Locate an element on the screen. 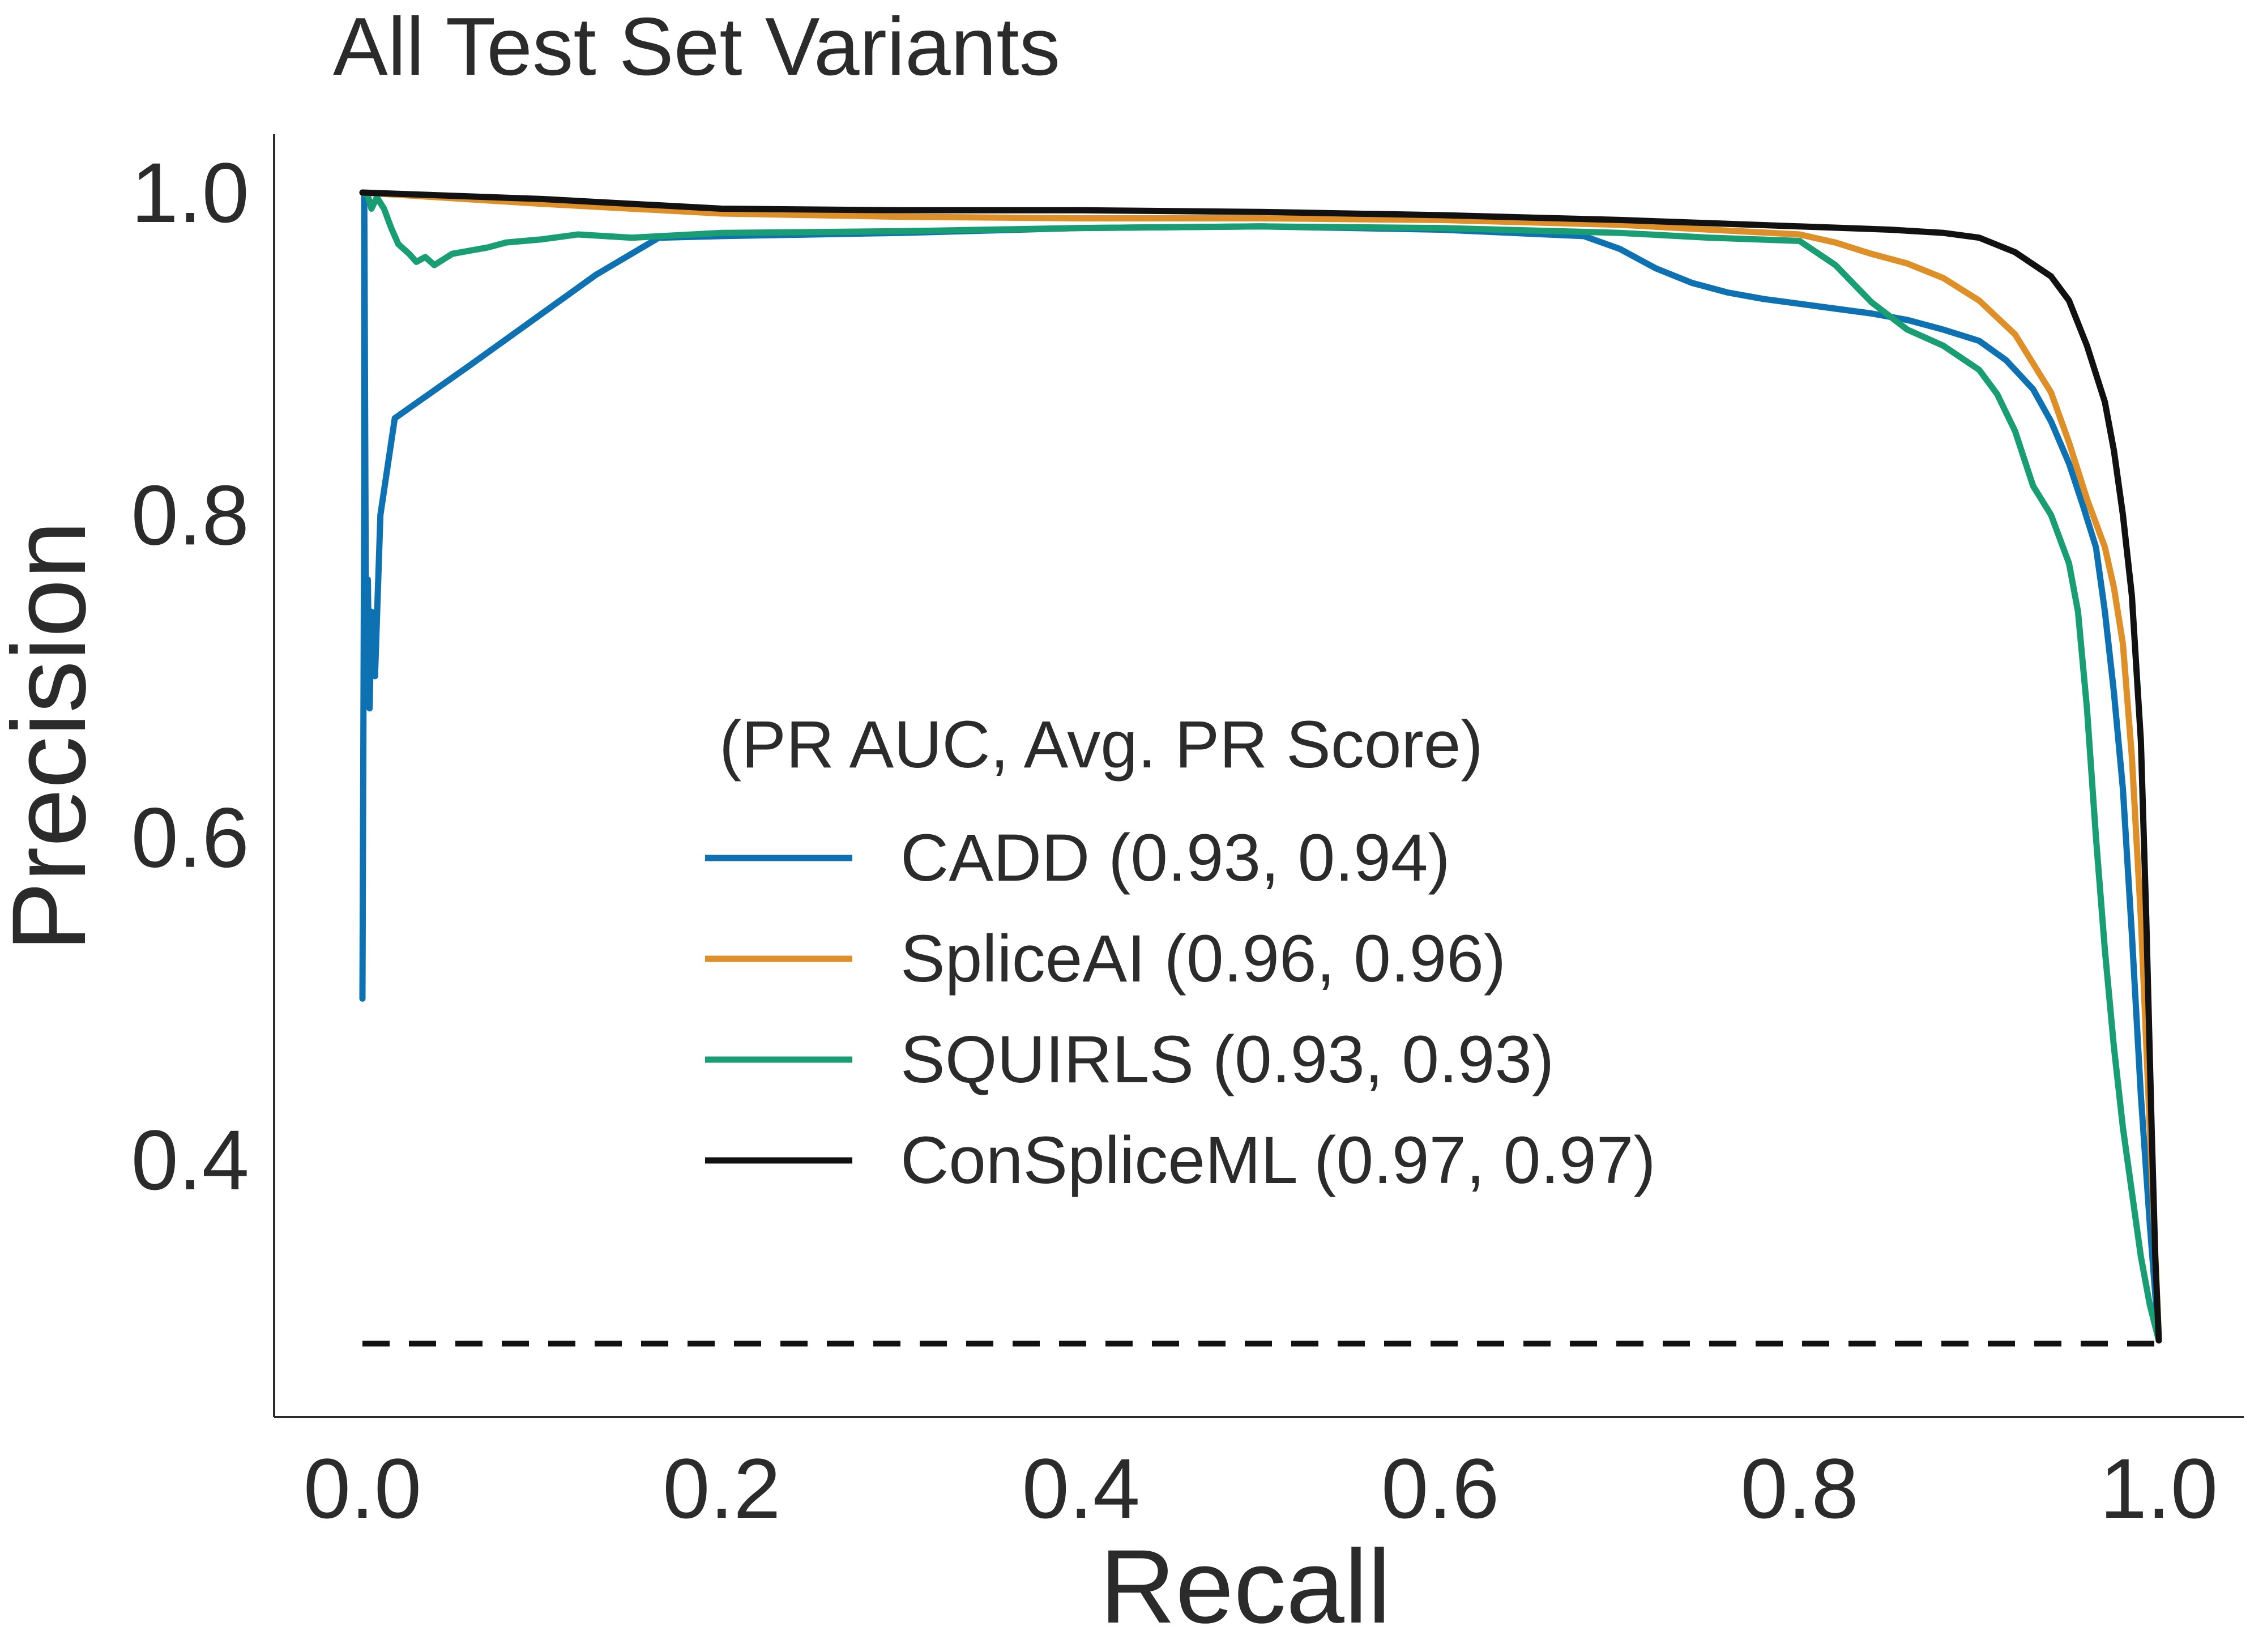 The height and width of the screenshot is (1652, 2250). x-tick-label: 1.0 is located at coordinates (2159, 1489).